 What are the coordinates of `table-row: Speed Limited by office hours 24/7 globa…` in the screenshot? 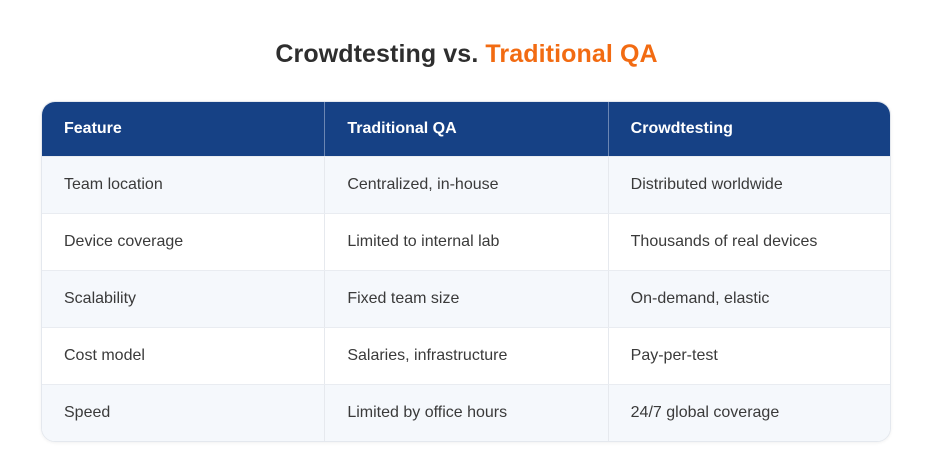 It's located at (466, 412).